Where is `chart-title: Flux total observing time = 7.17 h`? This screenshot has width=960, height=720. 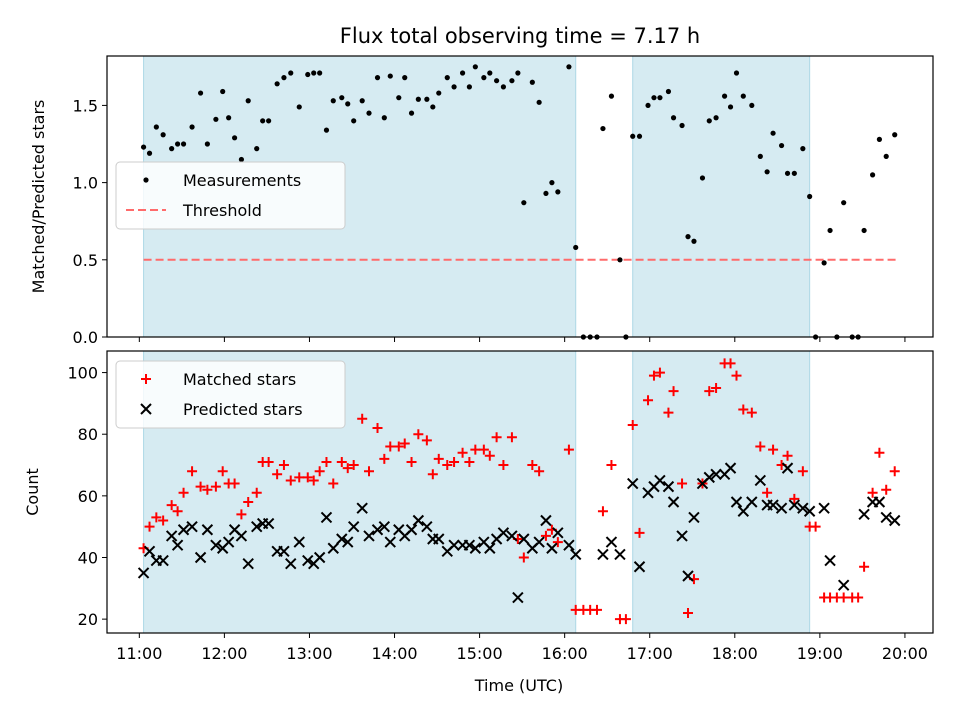
chart-title: Flux total observing time = 7.17 h is located at coordinates (520, 36).